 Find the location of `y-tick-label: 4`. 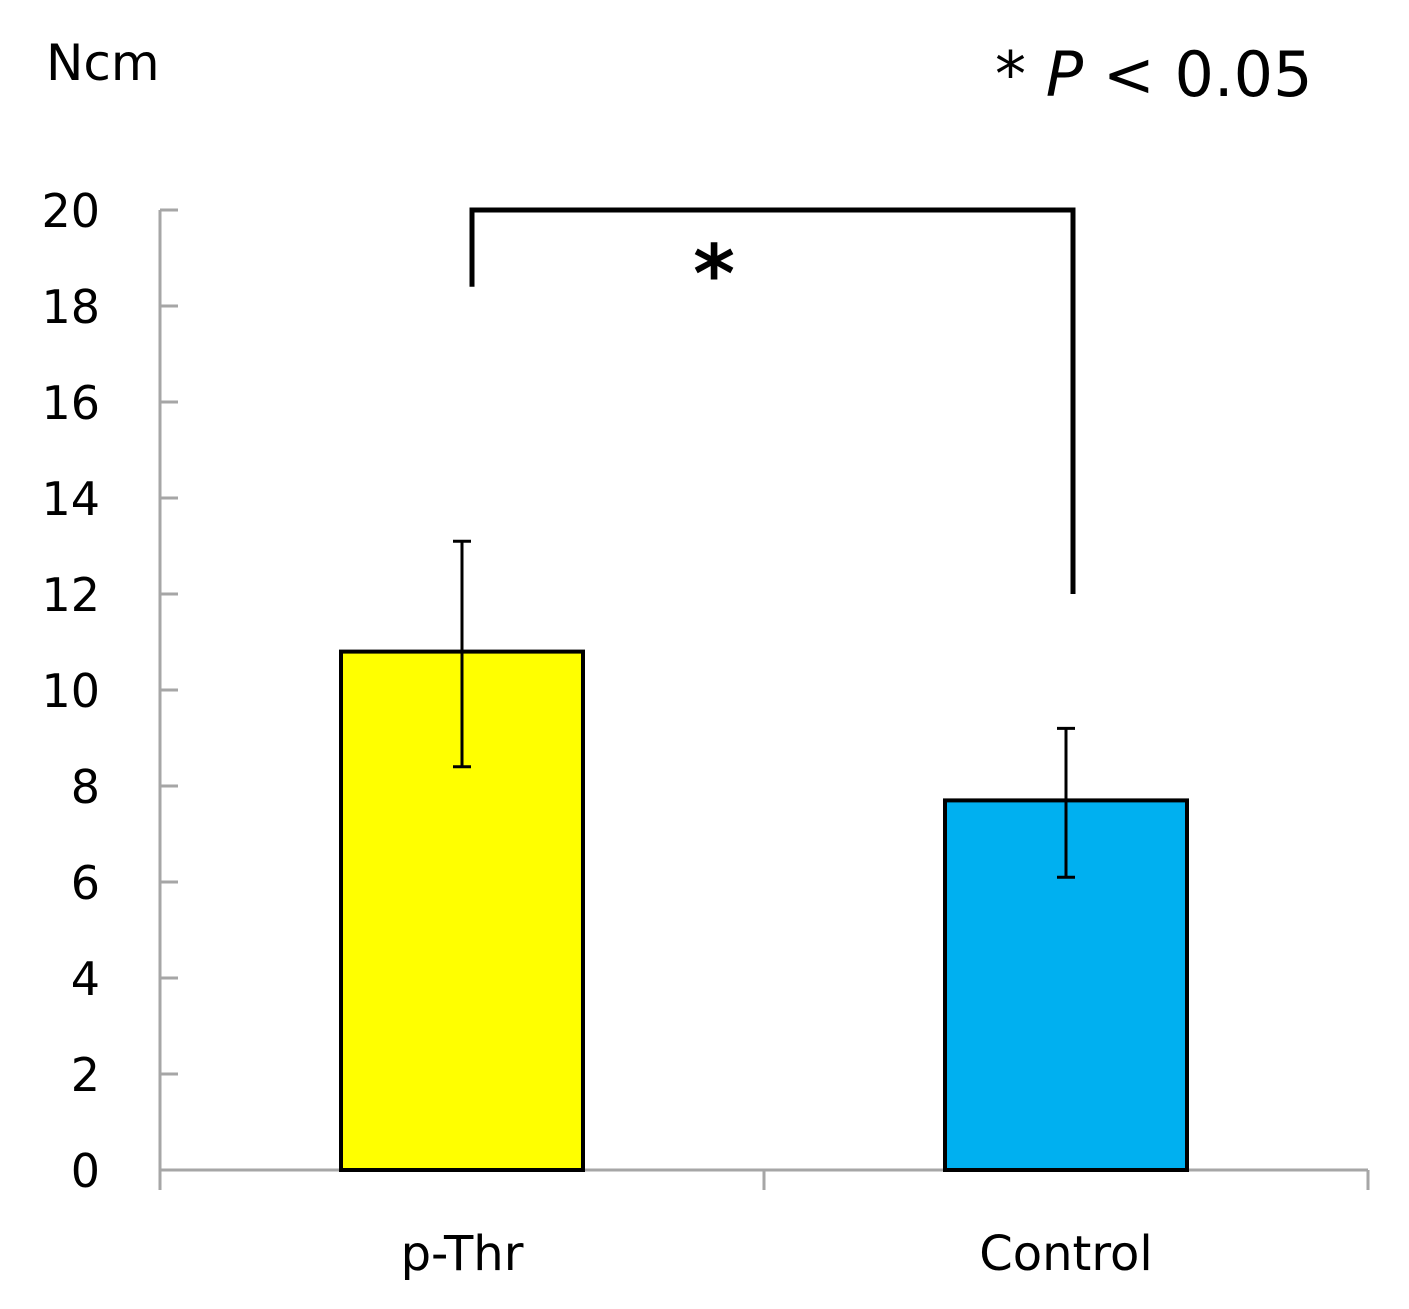

y-tick-label: 4 is located at coordinates (85, 979).